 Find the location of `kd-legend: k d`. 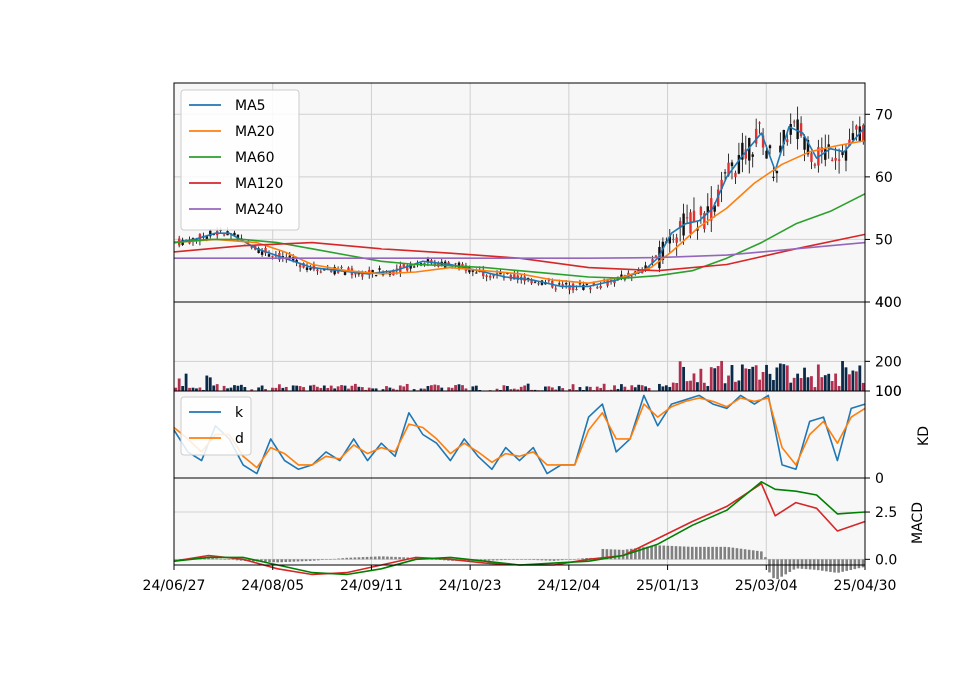

kd-legend: k d is located at coordinates (216, 426).